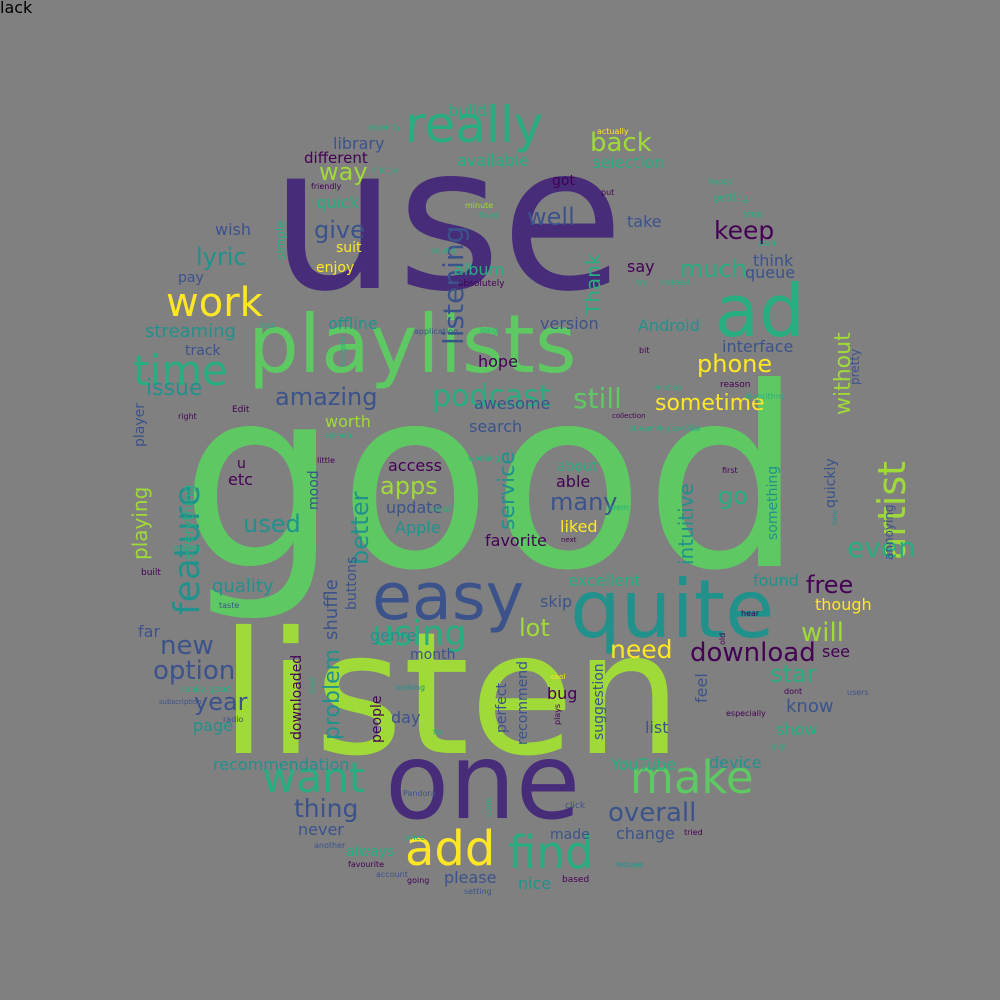 Image resolution: width=1000 pixels, height=1000 pixels. Describe the element at coordinates (180, 702) in the screenshot. I see `word-subscription: subscription` at that location.